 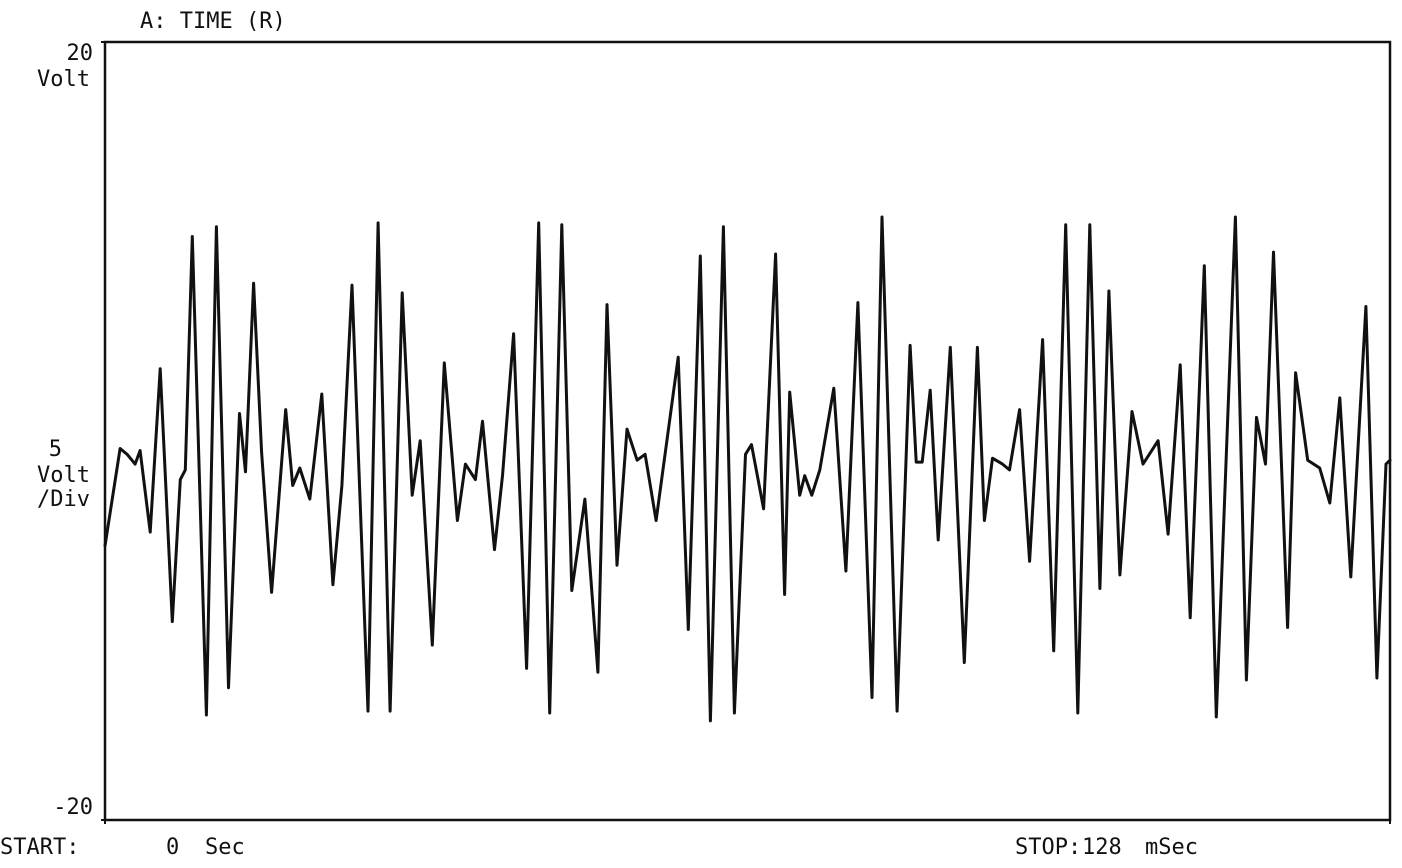 I want to click on chart-title: A: TIME (R), so click(x=213, y=21).